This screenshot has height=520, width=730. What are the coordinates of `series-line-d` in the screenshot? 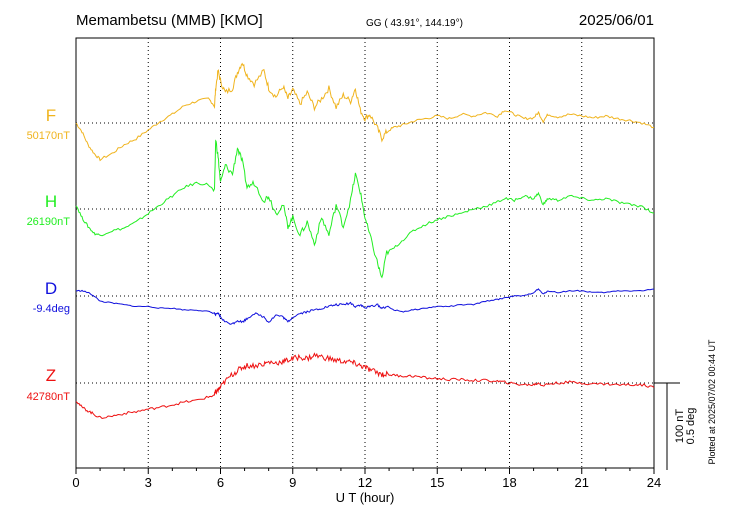 It's located at (365, 306).